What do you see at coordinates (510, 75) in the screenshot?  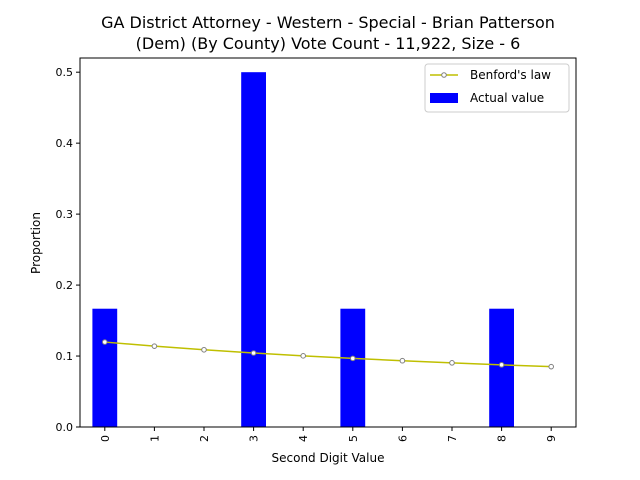 I see `legend-label-benford: Benford's law` at bounding box center [510, 75].